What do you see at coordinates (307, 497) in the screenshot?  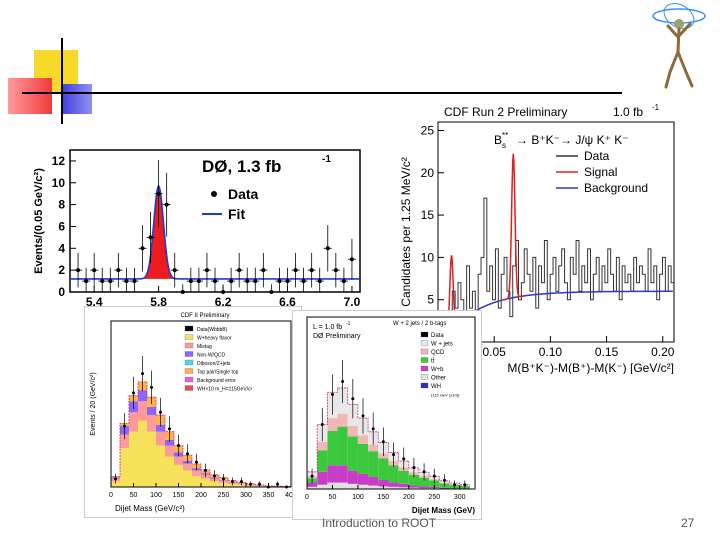 I see `x-tick-label: 0` at bounding box center [307, 497].